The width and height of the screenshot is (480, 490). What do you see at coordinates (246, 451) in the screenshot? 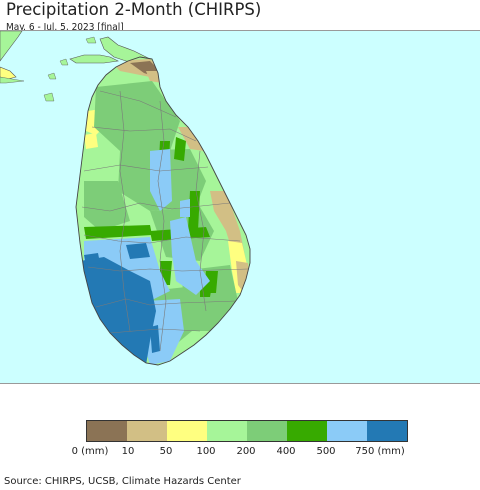
I see `legend-label-4: 200` at bounding box center [246, 451].